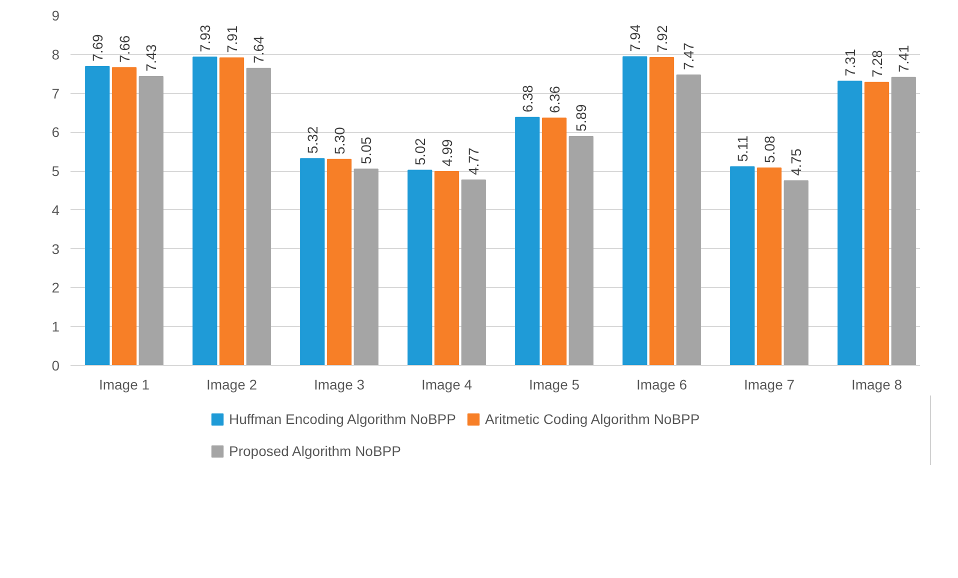 This screenshot has width=958, height=578. I want to click on y-tick-label: 9, so click(56, 16).